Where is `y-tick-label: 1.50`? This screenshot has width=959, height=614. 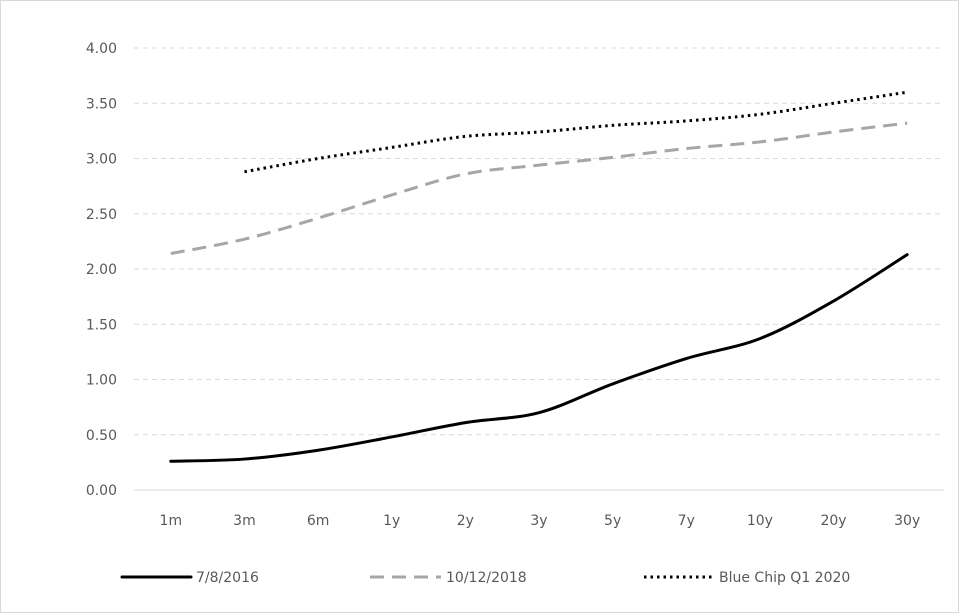 y-tick-label: 1.50 is located at coordinates (101, 325).